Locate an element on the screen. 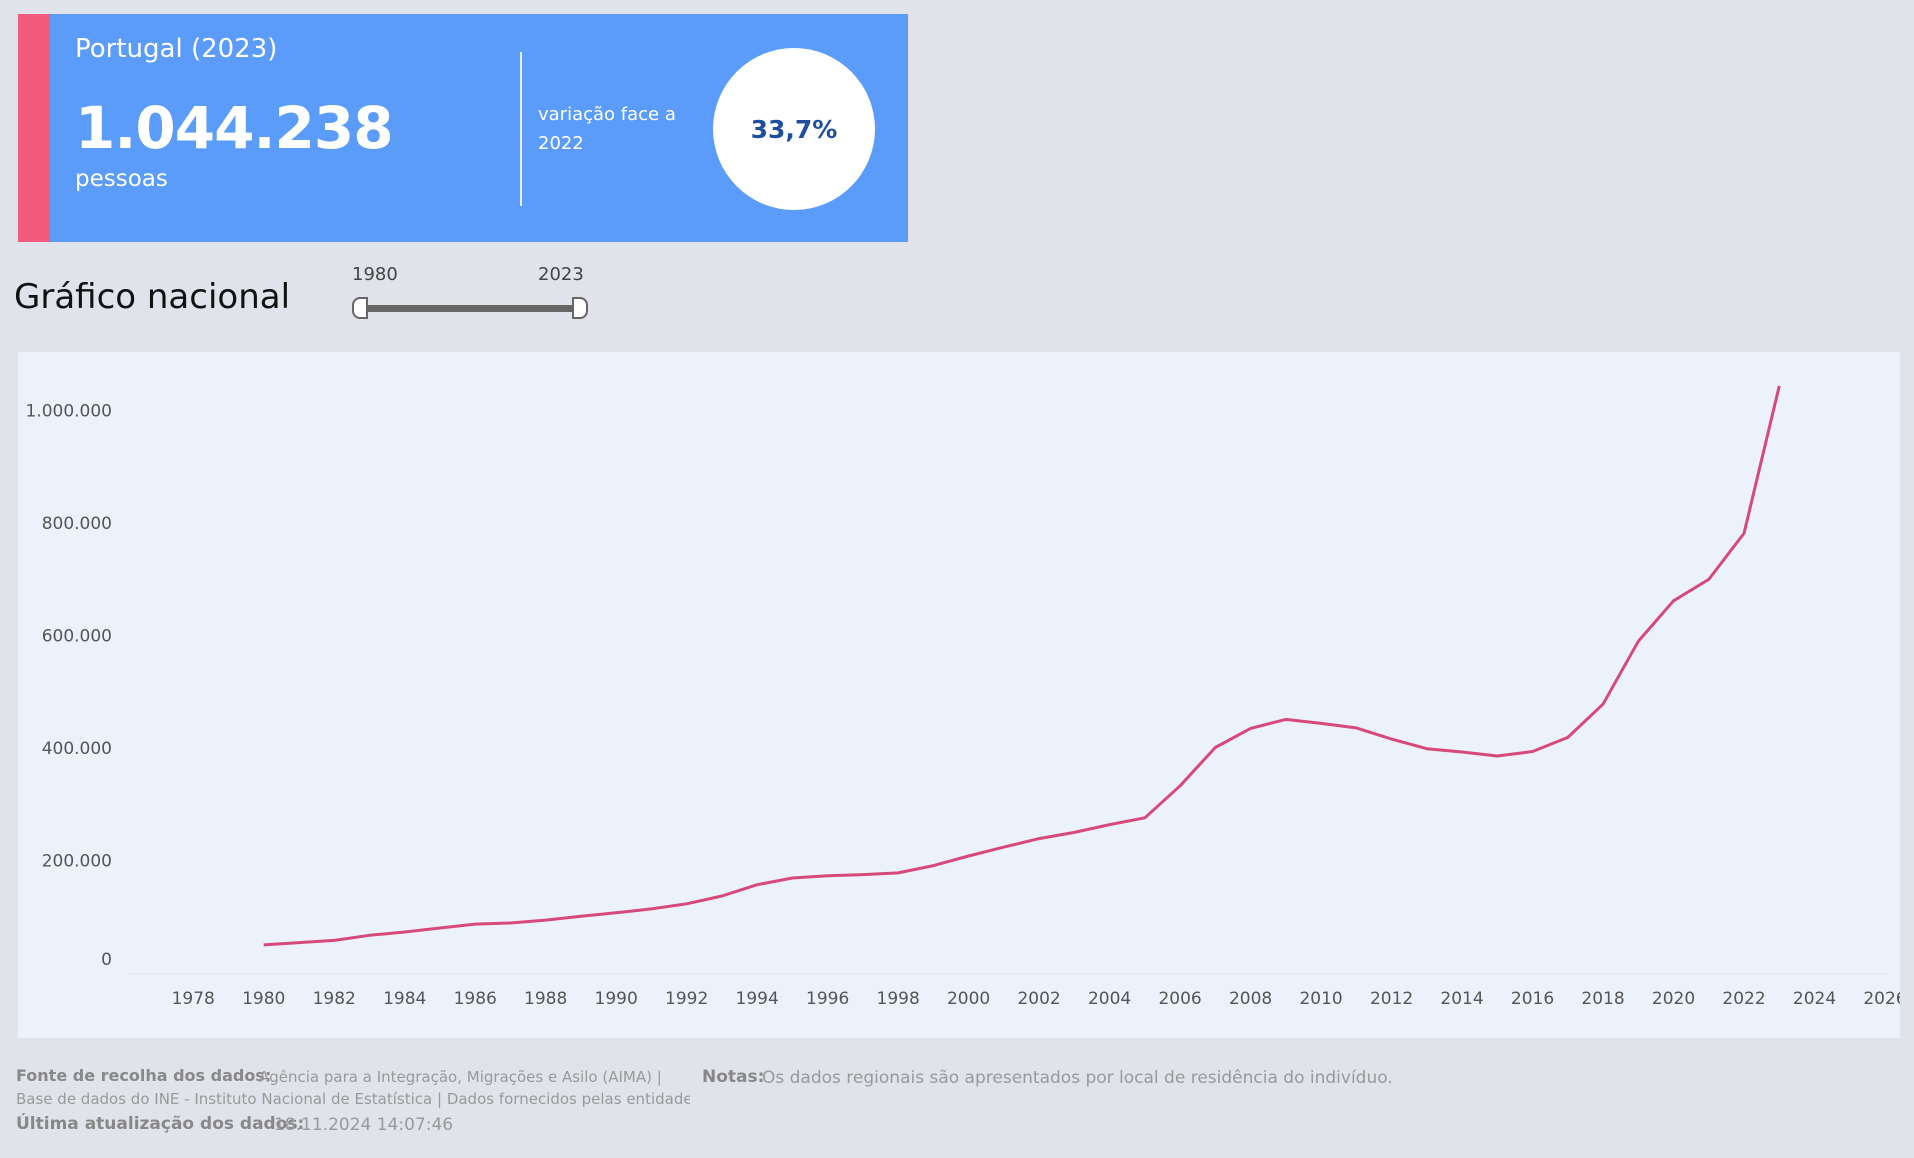 This screenshot has height=1158, width=1914. kpi-value: 1.044.238 is located at coordinates (234, 128).